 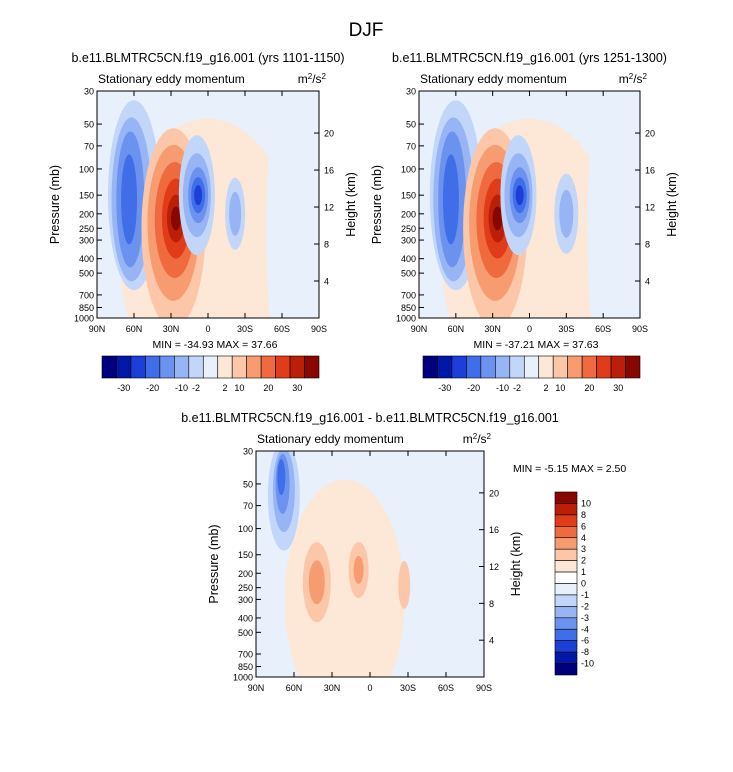 I want to click on x-tick-label: 30S, so click(x=566, y=329).